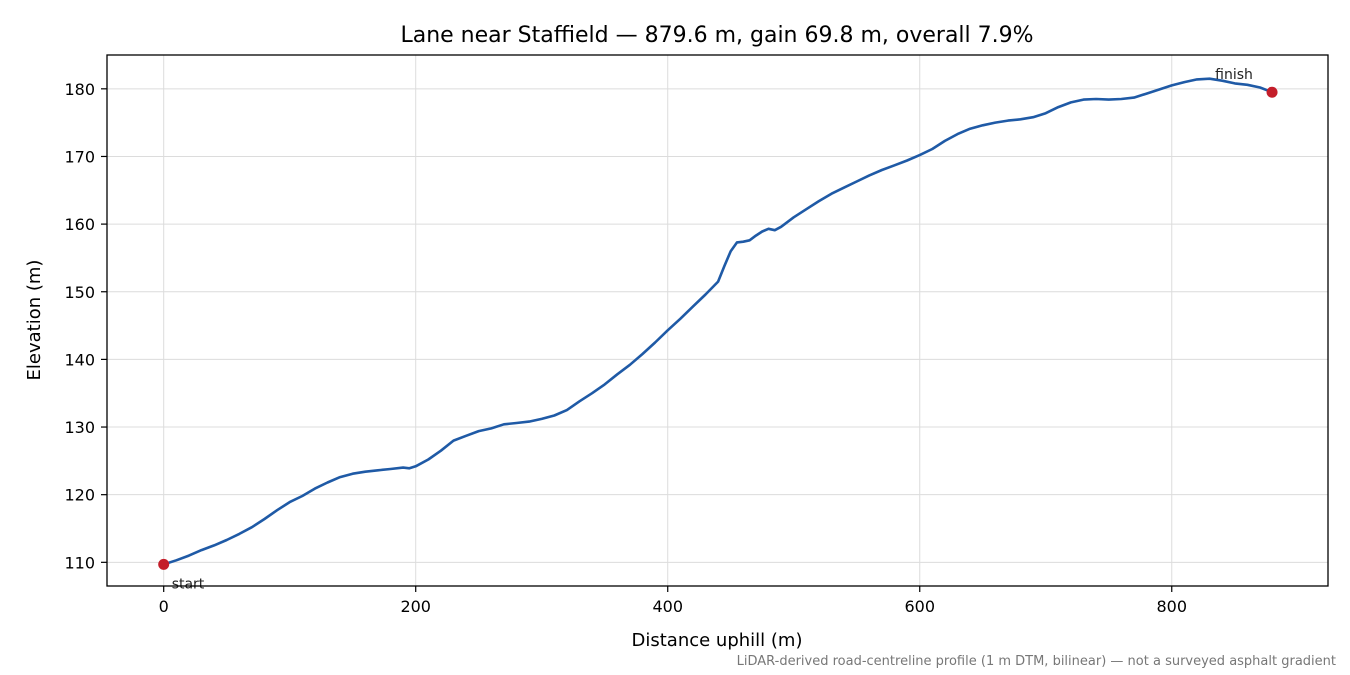  What do you see at coordinates (34, 320) in the screenshot?
I see `y-axis-label: Elevation (m)` at bounding box center [34, 320].